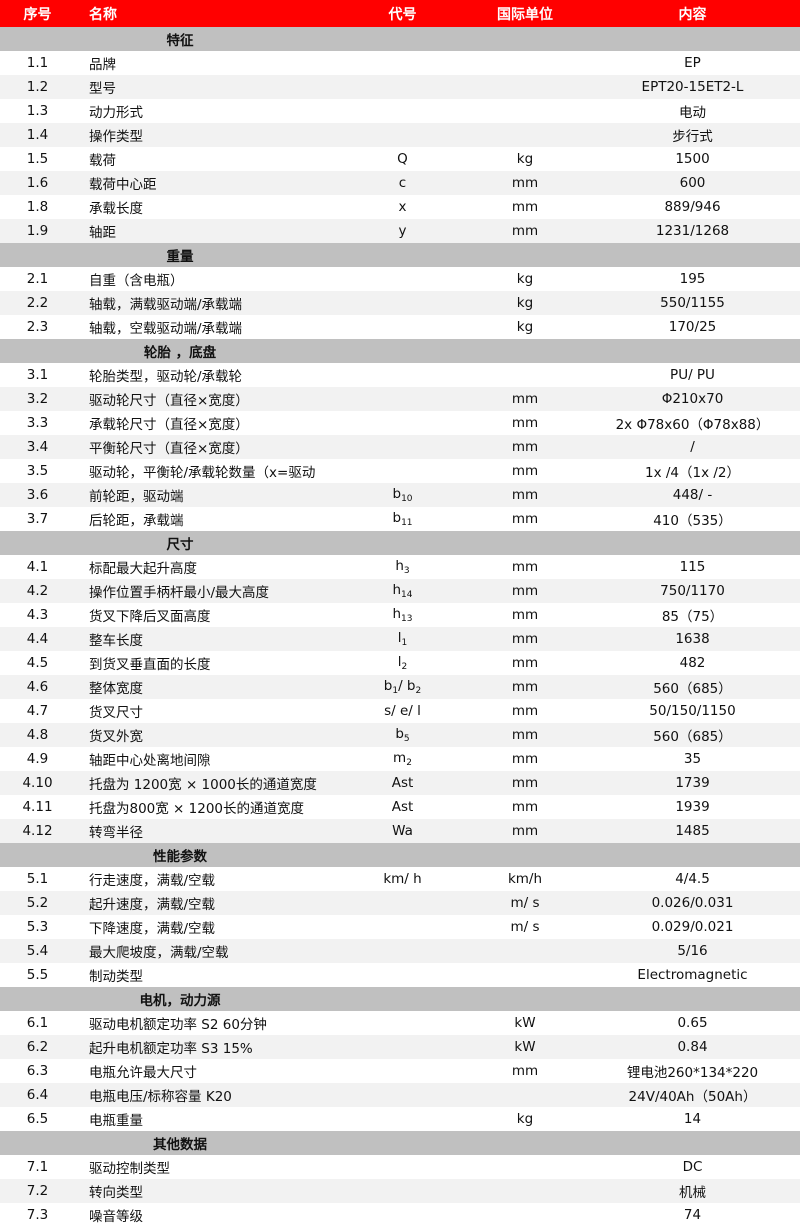 This screenshot has height=1228, width=800. I want to click on row-no: 6.2, so click(37, 1047).